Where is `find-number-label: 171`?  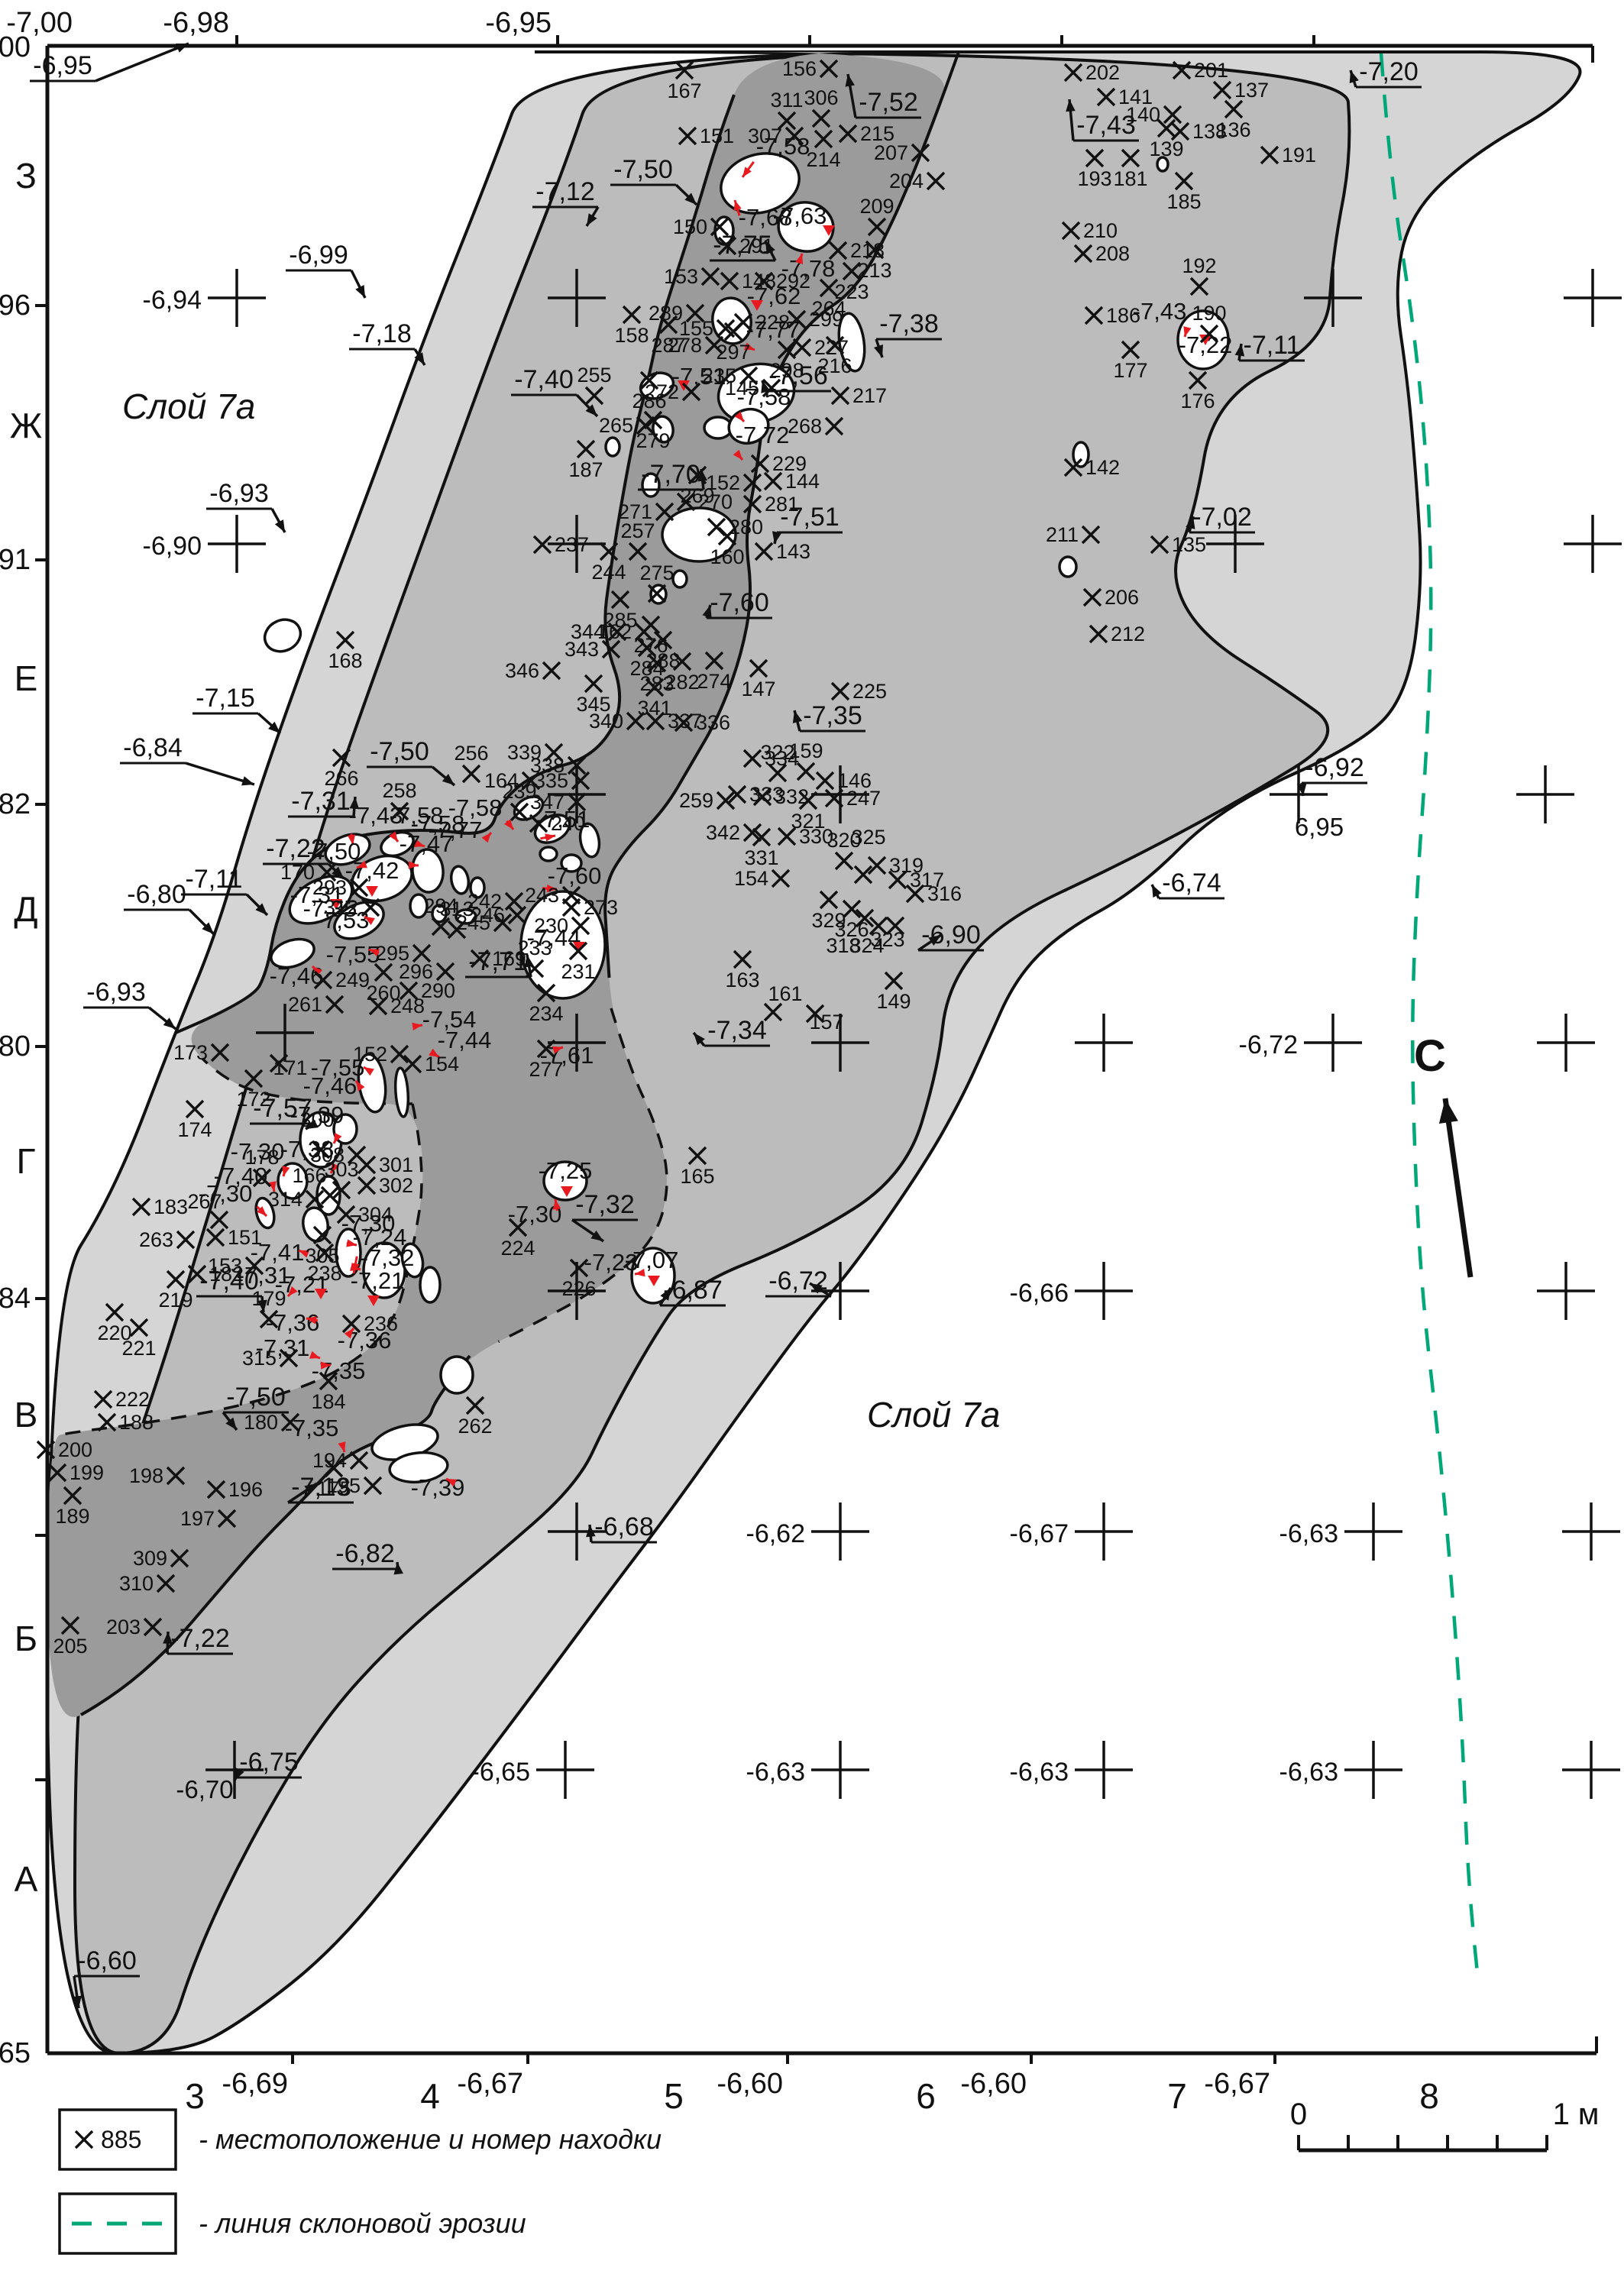 find-number-label: 171 is located at coordinates (290, 1068).